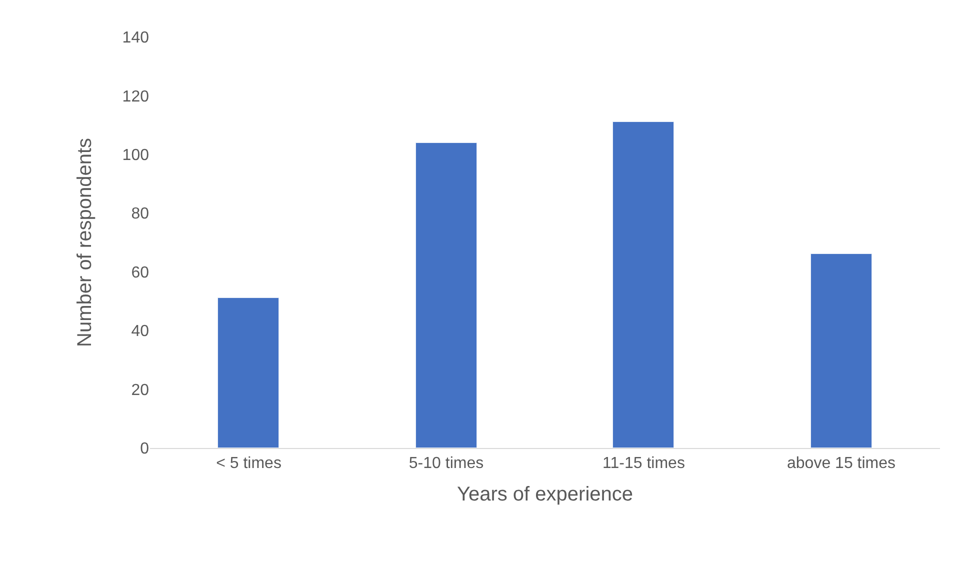 Image resolution: width=960 pixels, height=578 pixels. What do you see at coordinates (136, 97) in the screenshot?
I see `y-tick-label: 120` at bounding box center [136, 97].